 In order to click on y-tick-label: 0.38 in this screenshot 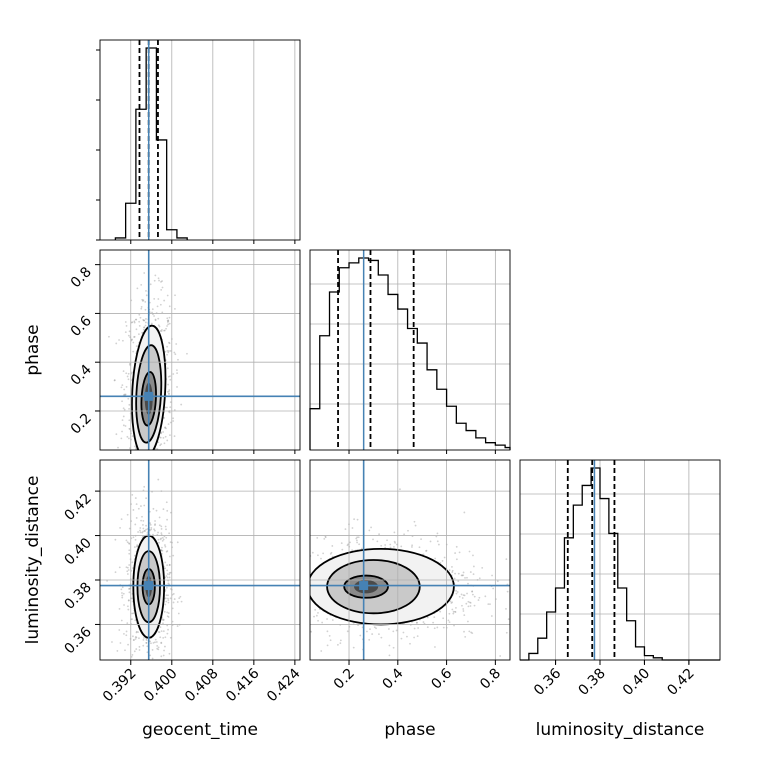, I will do `click(77, 596)`.